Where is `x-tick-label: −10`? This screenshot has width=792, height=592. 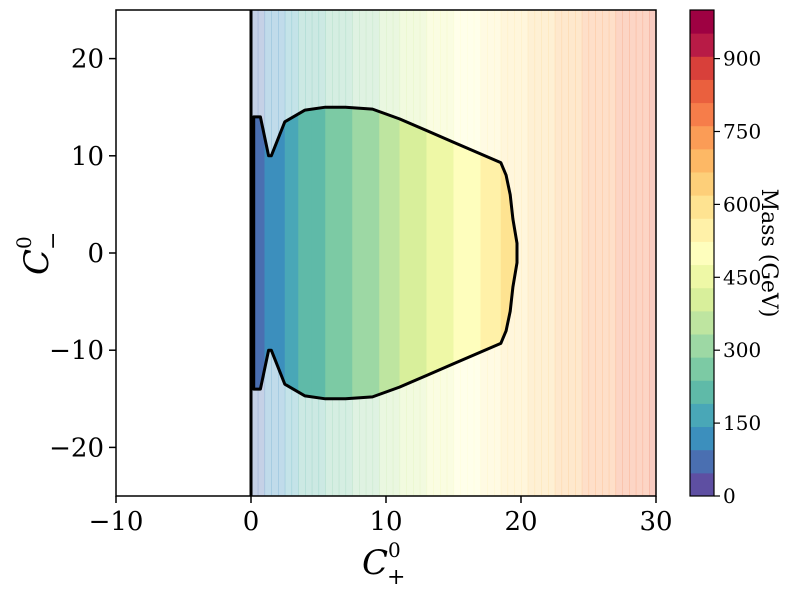
x-tick-label: −10 is located at coordinates (116, 522).